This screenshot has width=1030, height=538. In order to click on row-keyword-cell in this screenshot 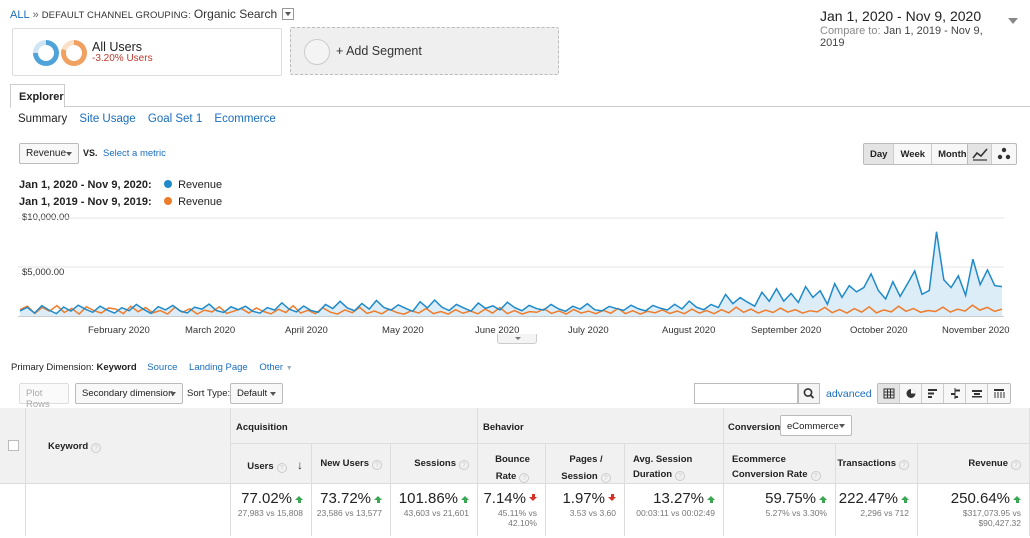, I will do `click(128, 510)`.